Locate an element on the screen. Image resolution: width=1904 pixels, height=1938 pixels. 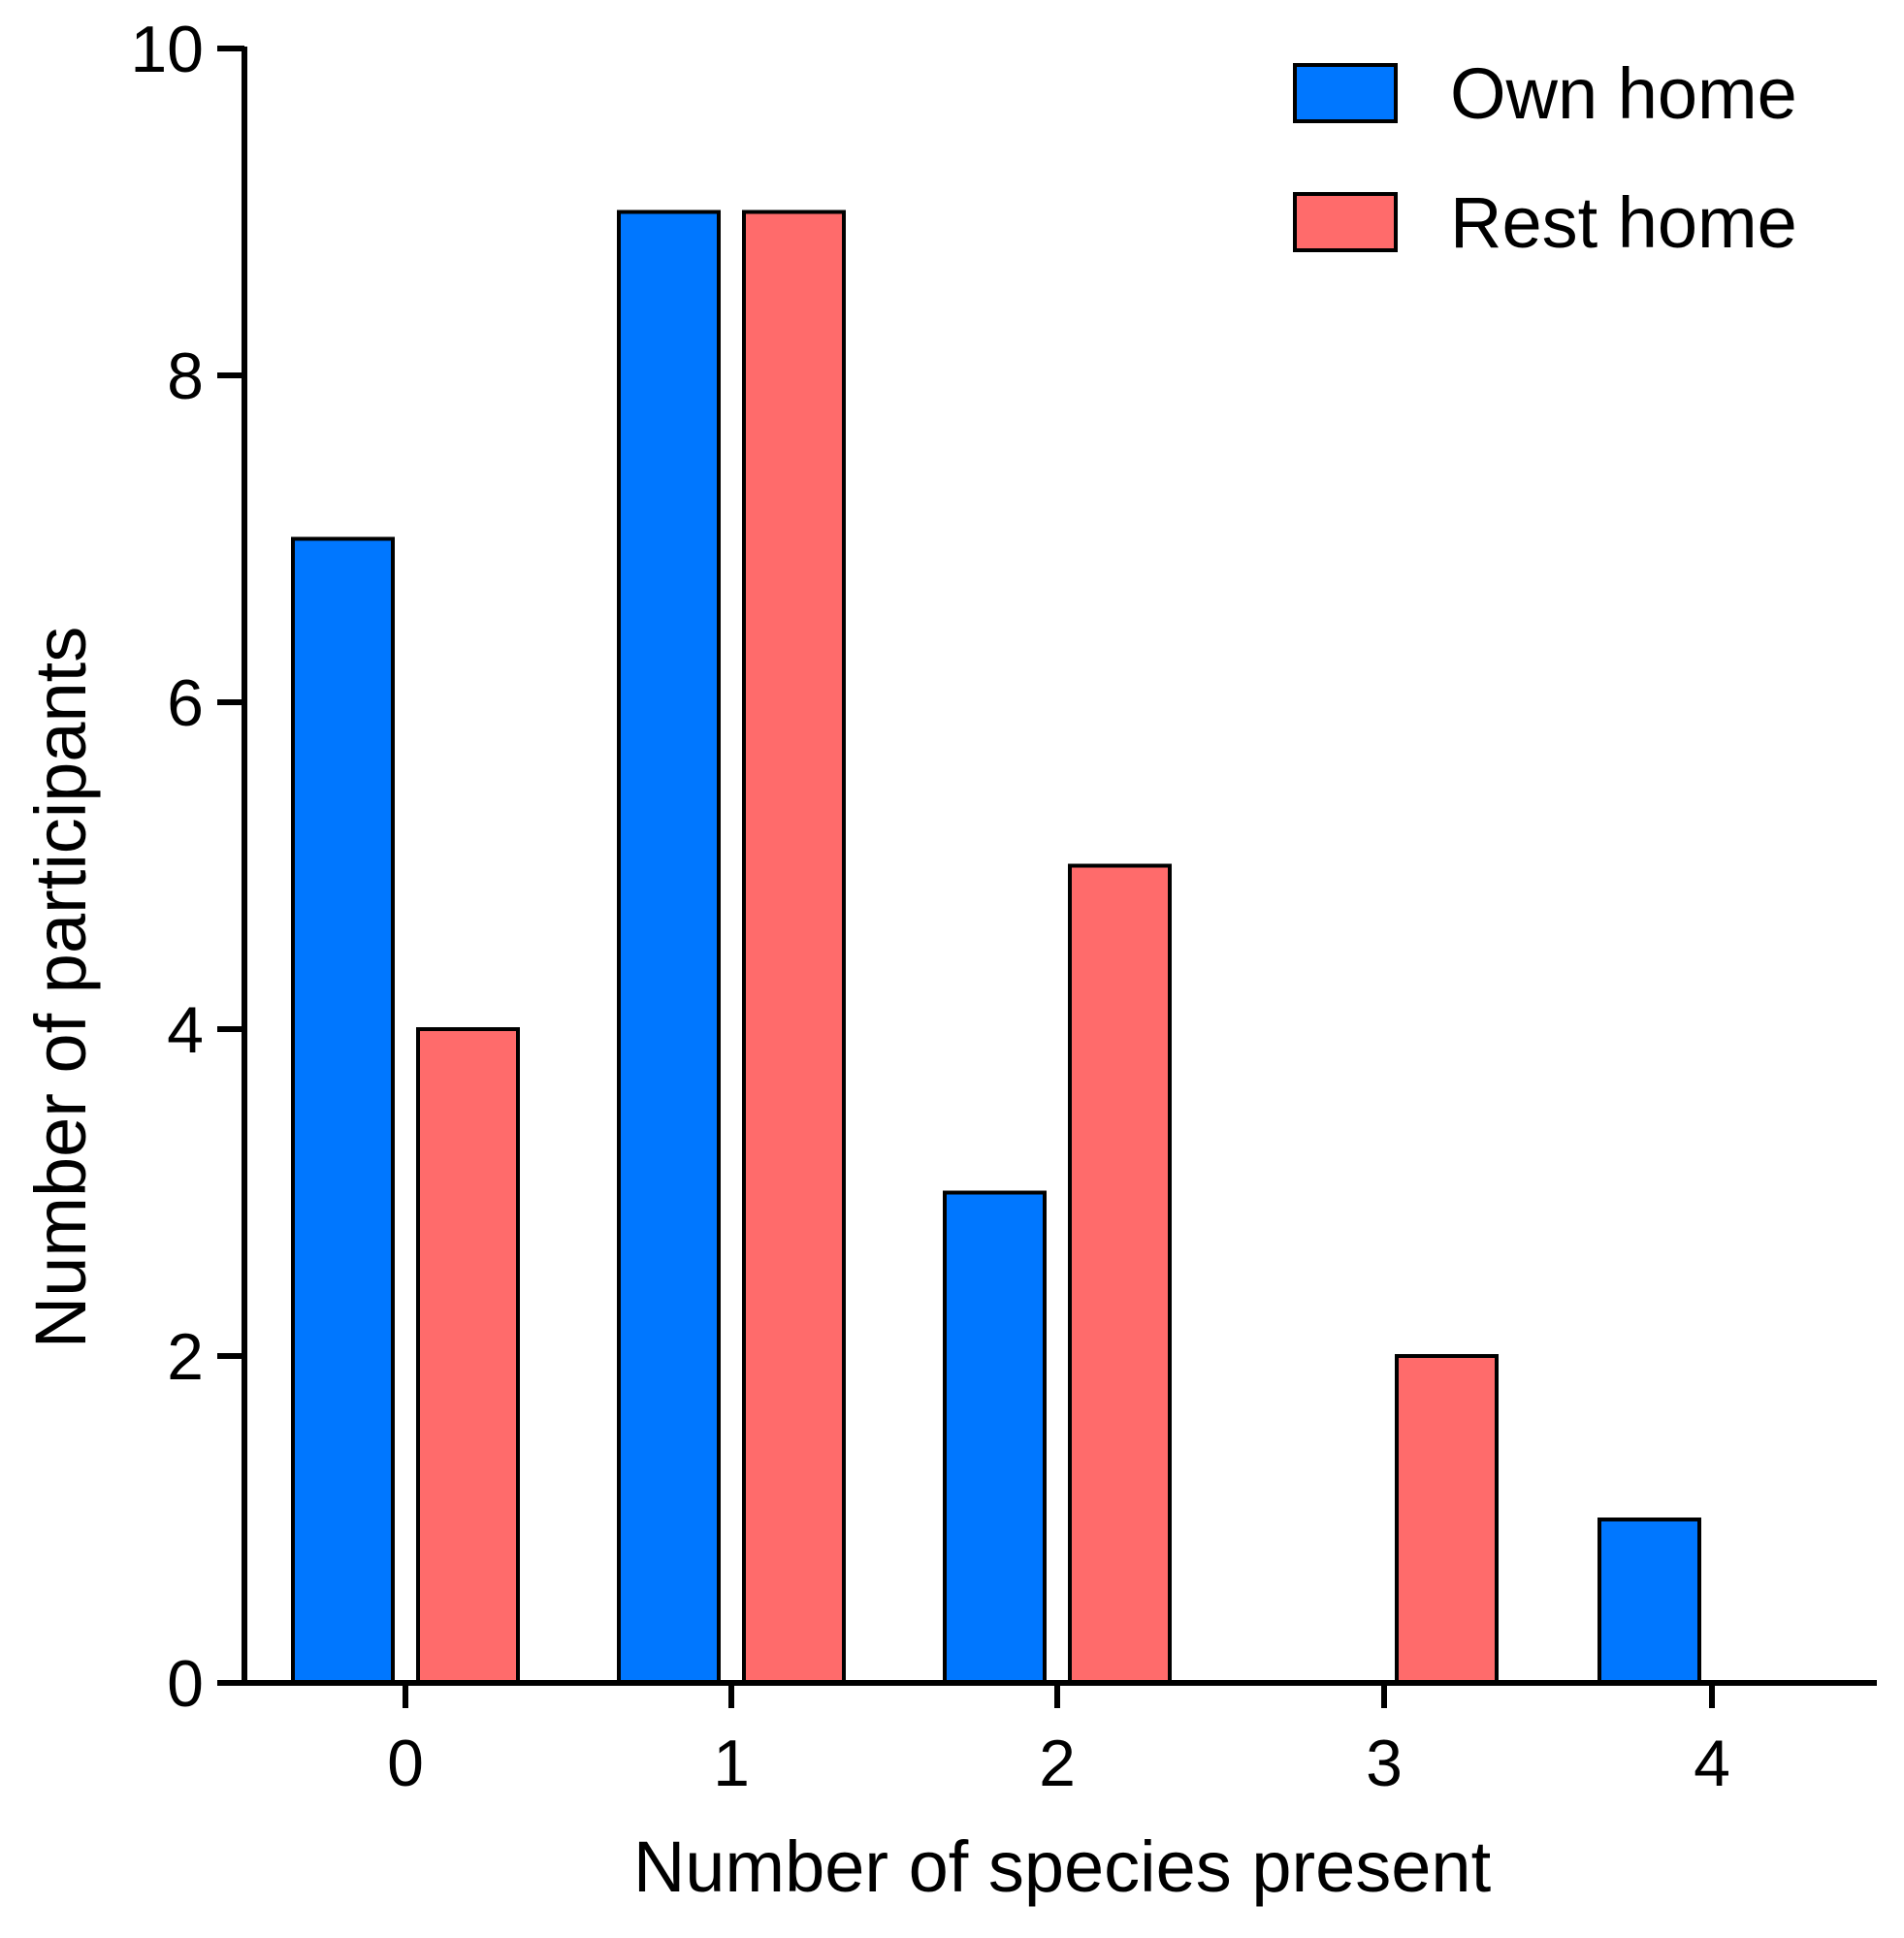
y-axis-title: Number of participants is located at coordinates (60, 987).